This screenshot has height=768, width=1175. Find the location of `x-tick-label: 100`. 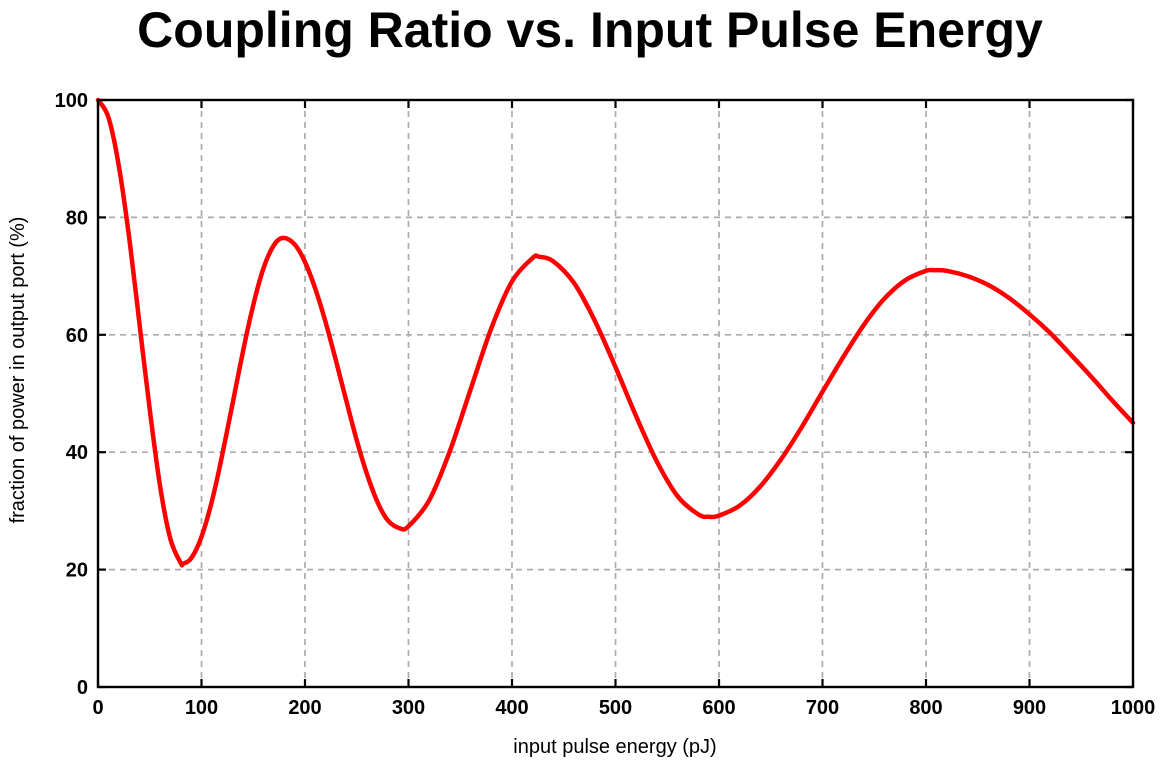

x-tick-label: 100 is located at coordinates (201, 708).